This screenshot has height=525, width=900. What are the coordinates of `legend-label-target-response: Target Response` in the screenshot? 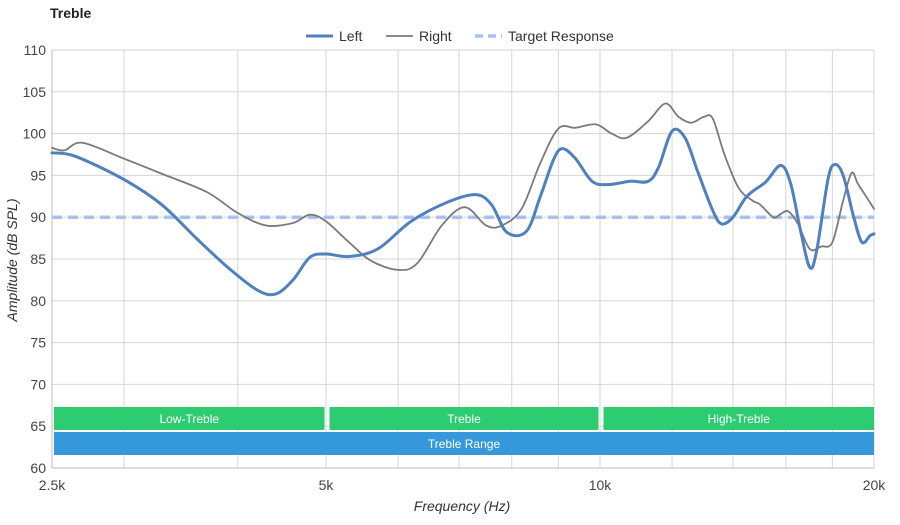 It's located at (561, 36).